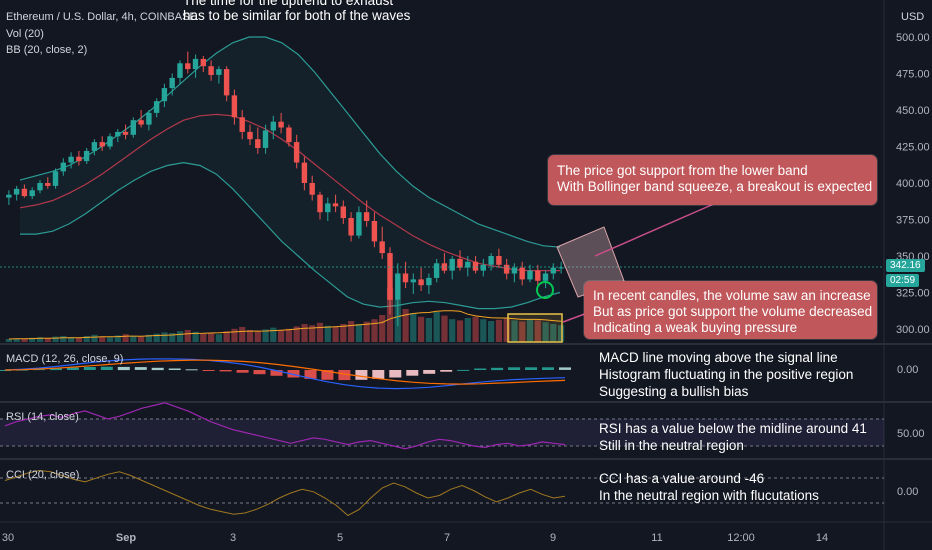  I want to click on rsi-plot, so click(285, 426).